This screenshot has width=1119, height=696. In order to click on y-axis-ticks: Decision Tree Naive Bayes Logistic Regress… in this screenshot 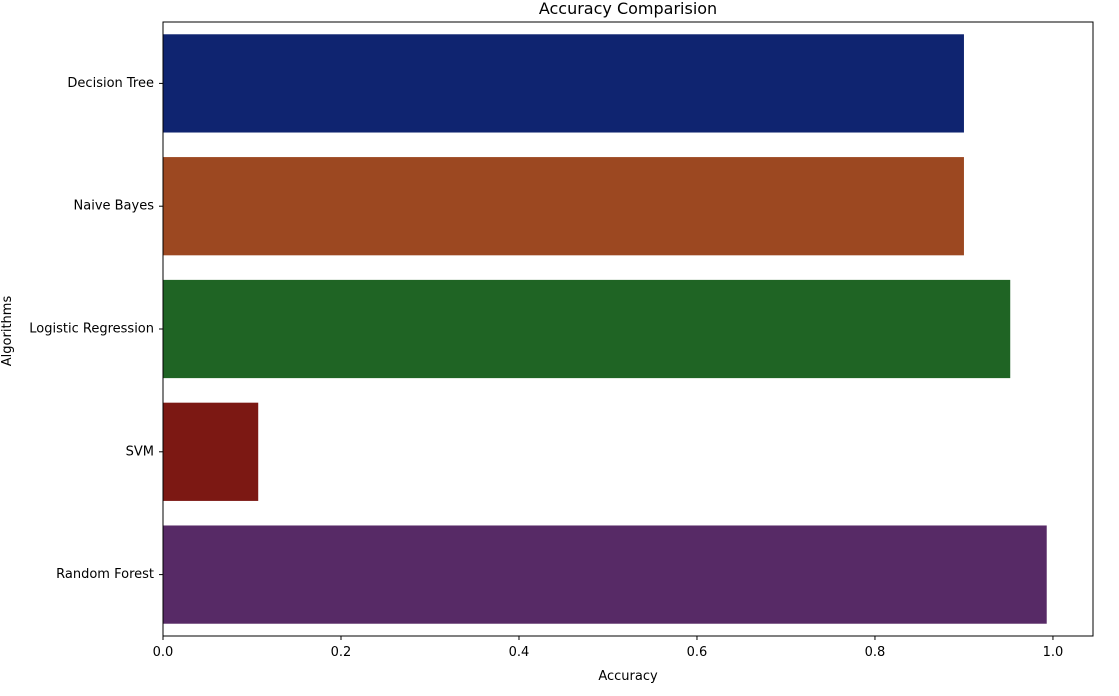, I will do `click(96, 329)`.